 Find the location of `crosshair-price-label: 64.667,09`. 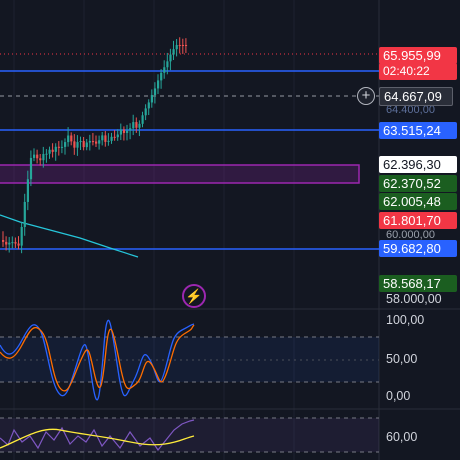

crosshair-price-label: 64.667,09 is located at coordinates (416, 96).